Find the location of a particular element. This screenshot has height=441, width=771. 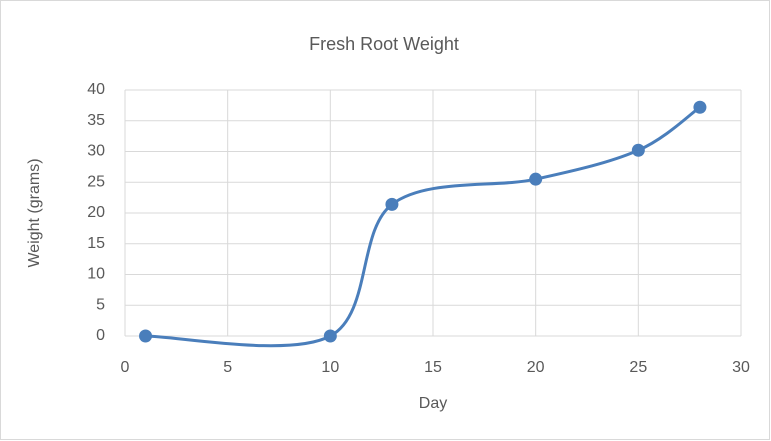

y-tick-label: 10 is located at coordinates (96, 274).